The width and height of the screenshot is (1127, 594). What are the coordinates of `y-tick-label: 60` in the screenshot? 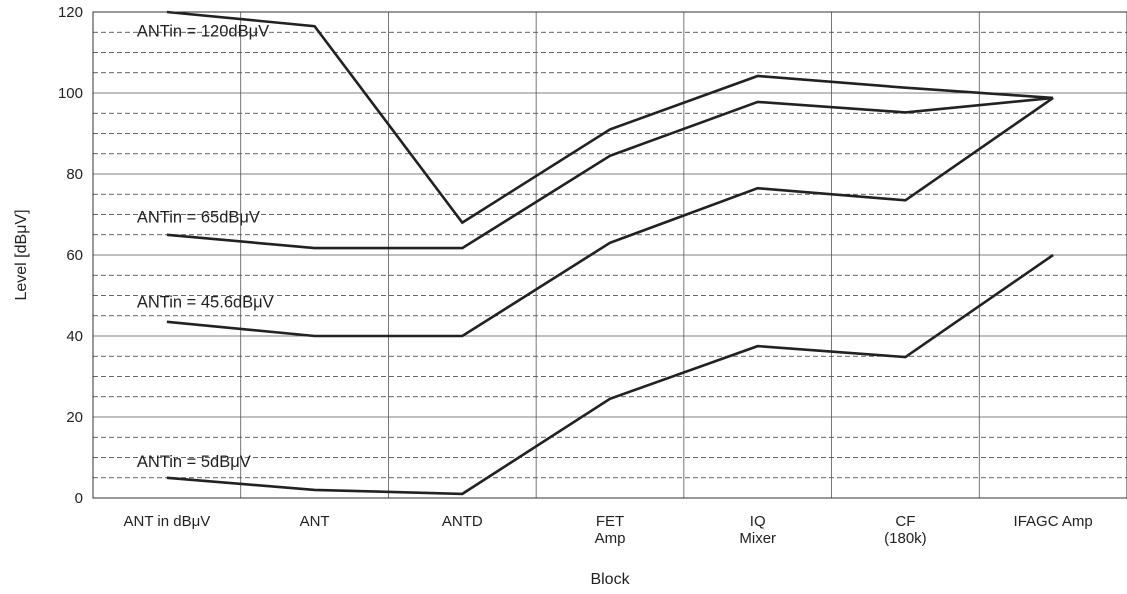 It's located at (74, 255).